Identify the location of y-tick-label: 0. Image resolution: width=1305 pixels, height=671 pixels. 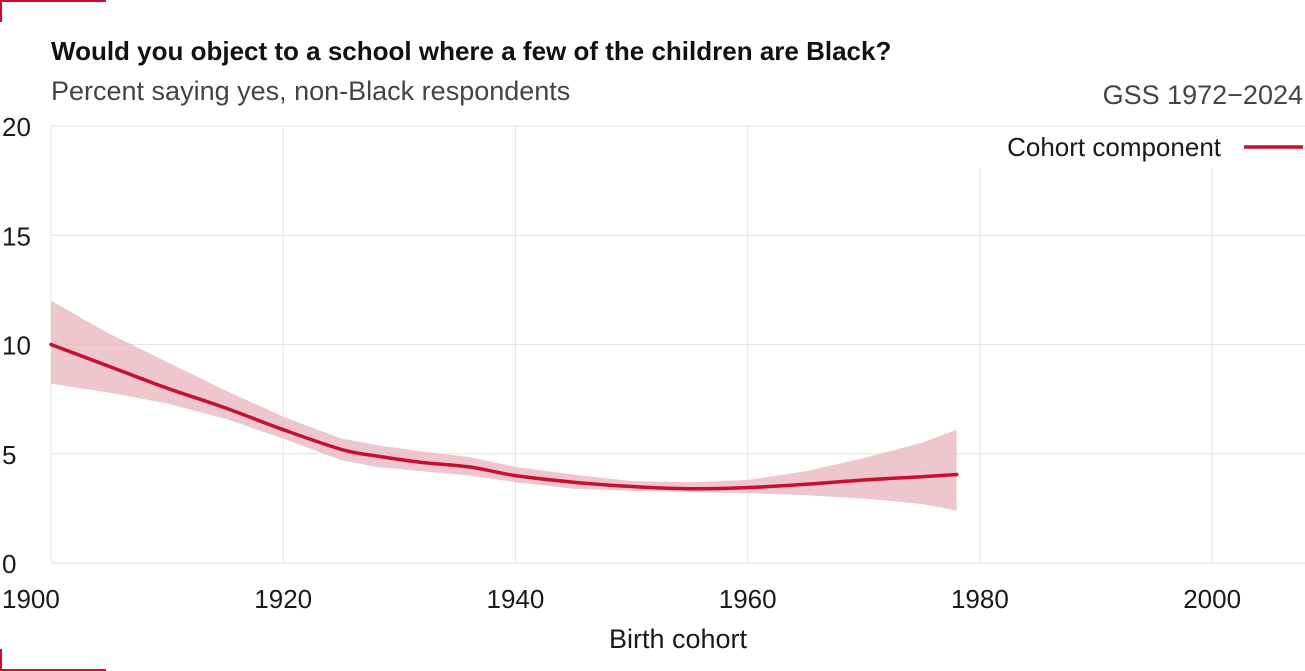
(9, 564).